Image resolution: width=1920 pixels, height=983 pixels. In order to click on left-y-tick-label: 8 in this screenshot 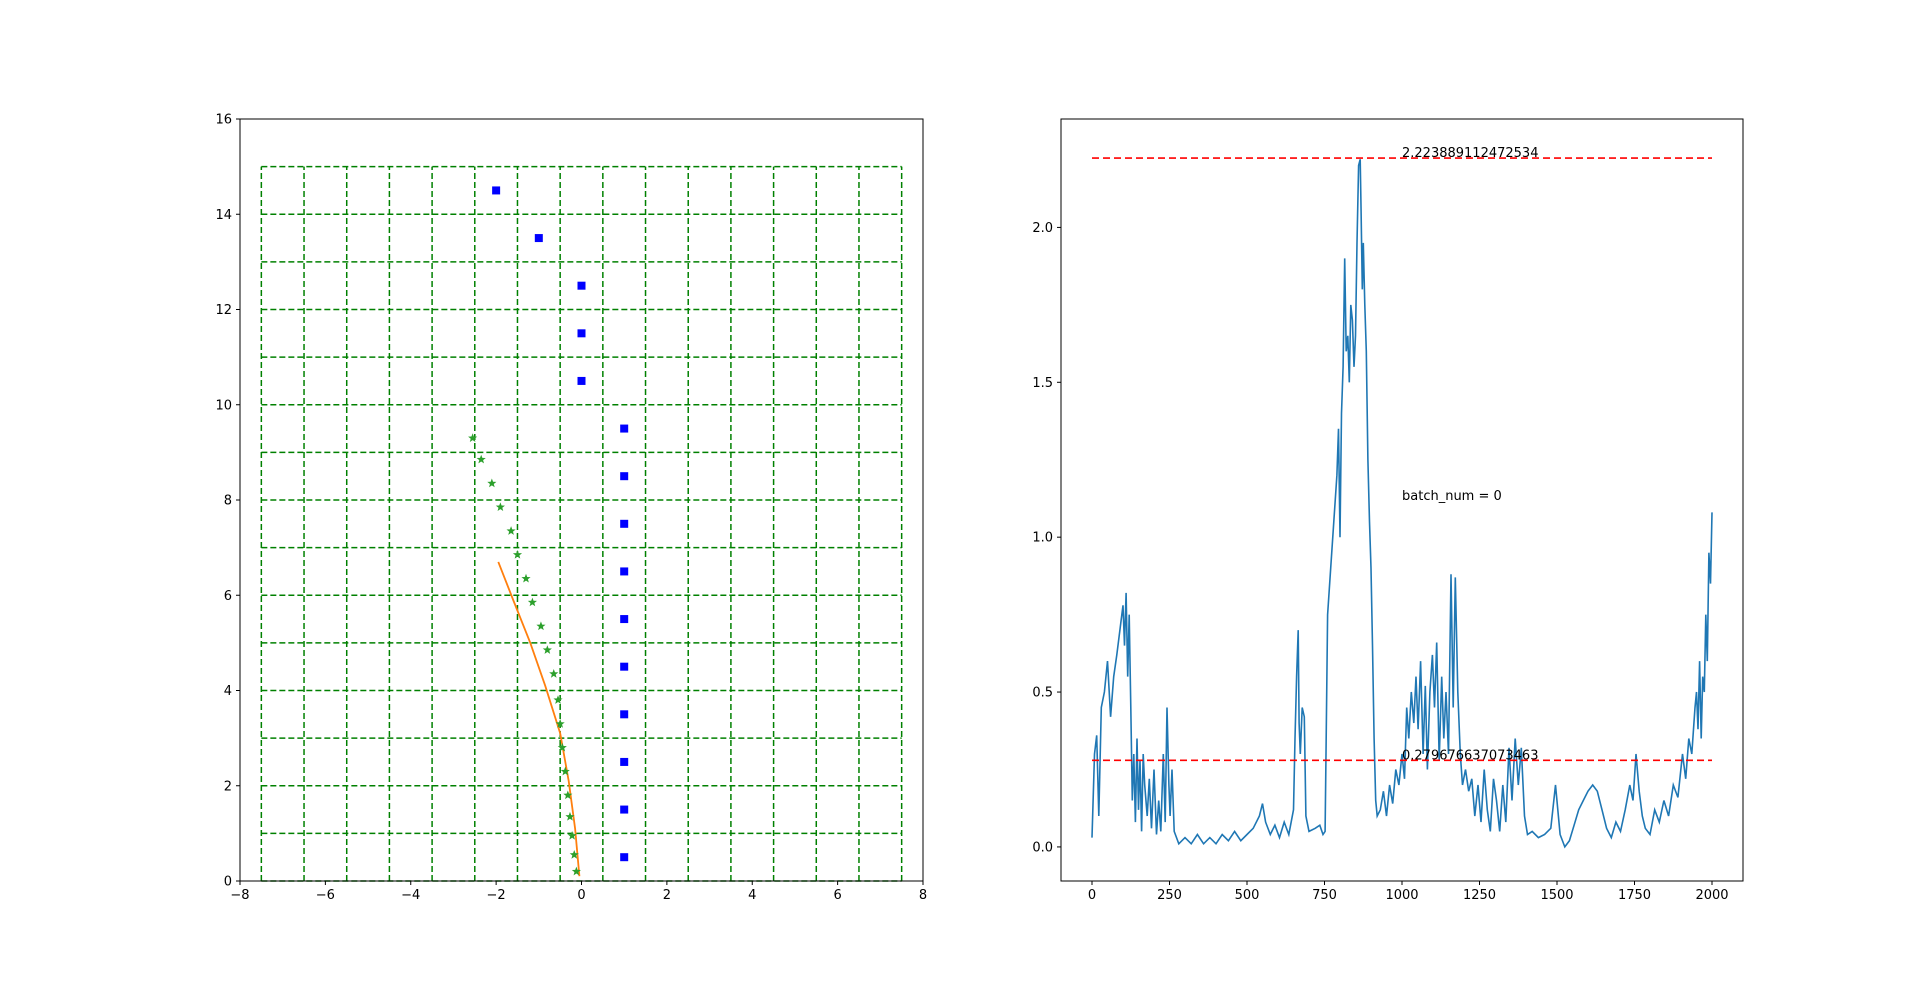, I will do `click(228, 501)`.